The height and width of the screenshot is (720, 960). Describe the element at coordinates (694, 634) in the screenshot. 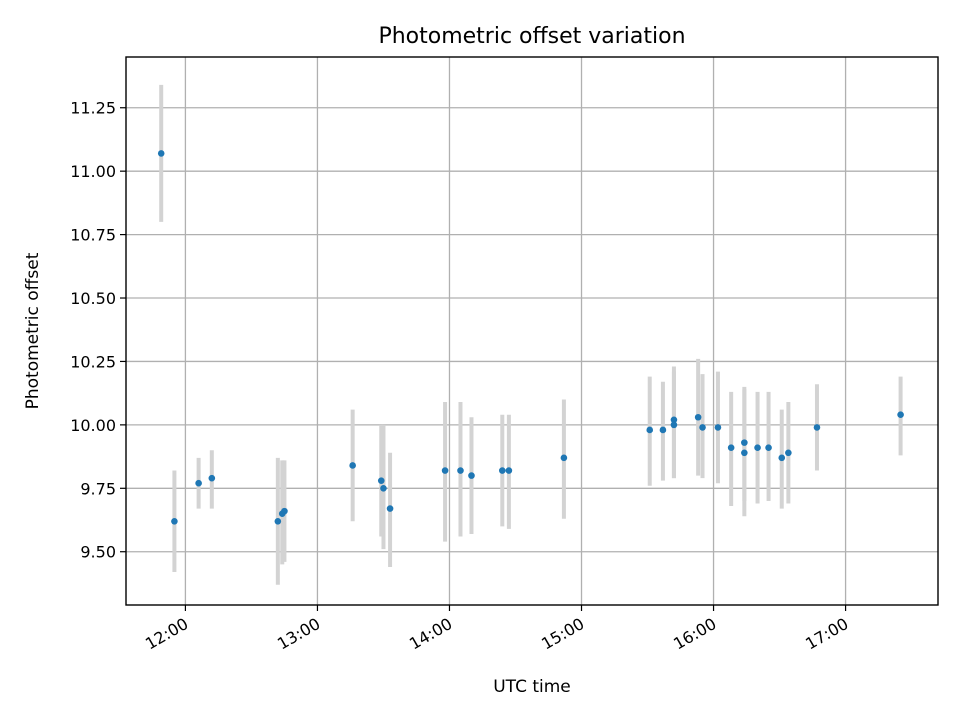

I see `x-tick-label: 16:00` at that location.